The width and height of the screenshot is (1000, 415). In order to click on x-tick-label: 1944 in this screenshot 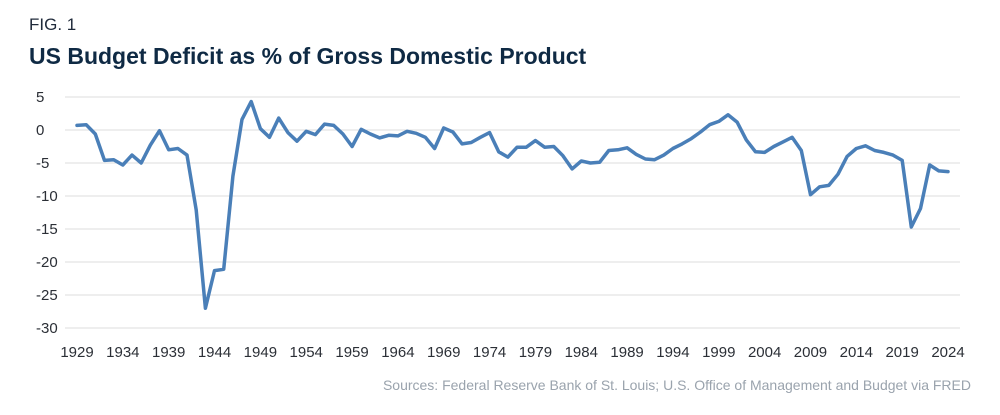, I will do `click(214, 352)`.